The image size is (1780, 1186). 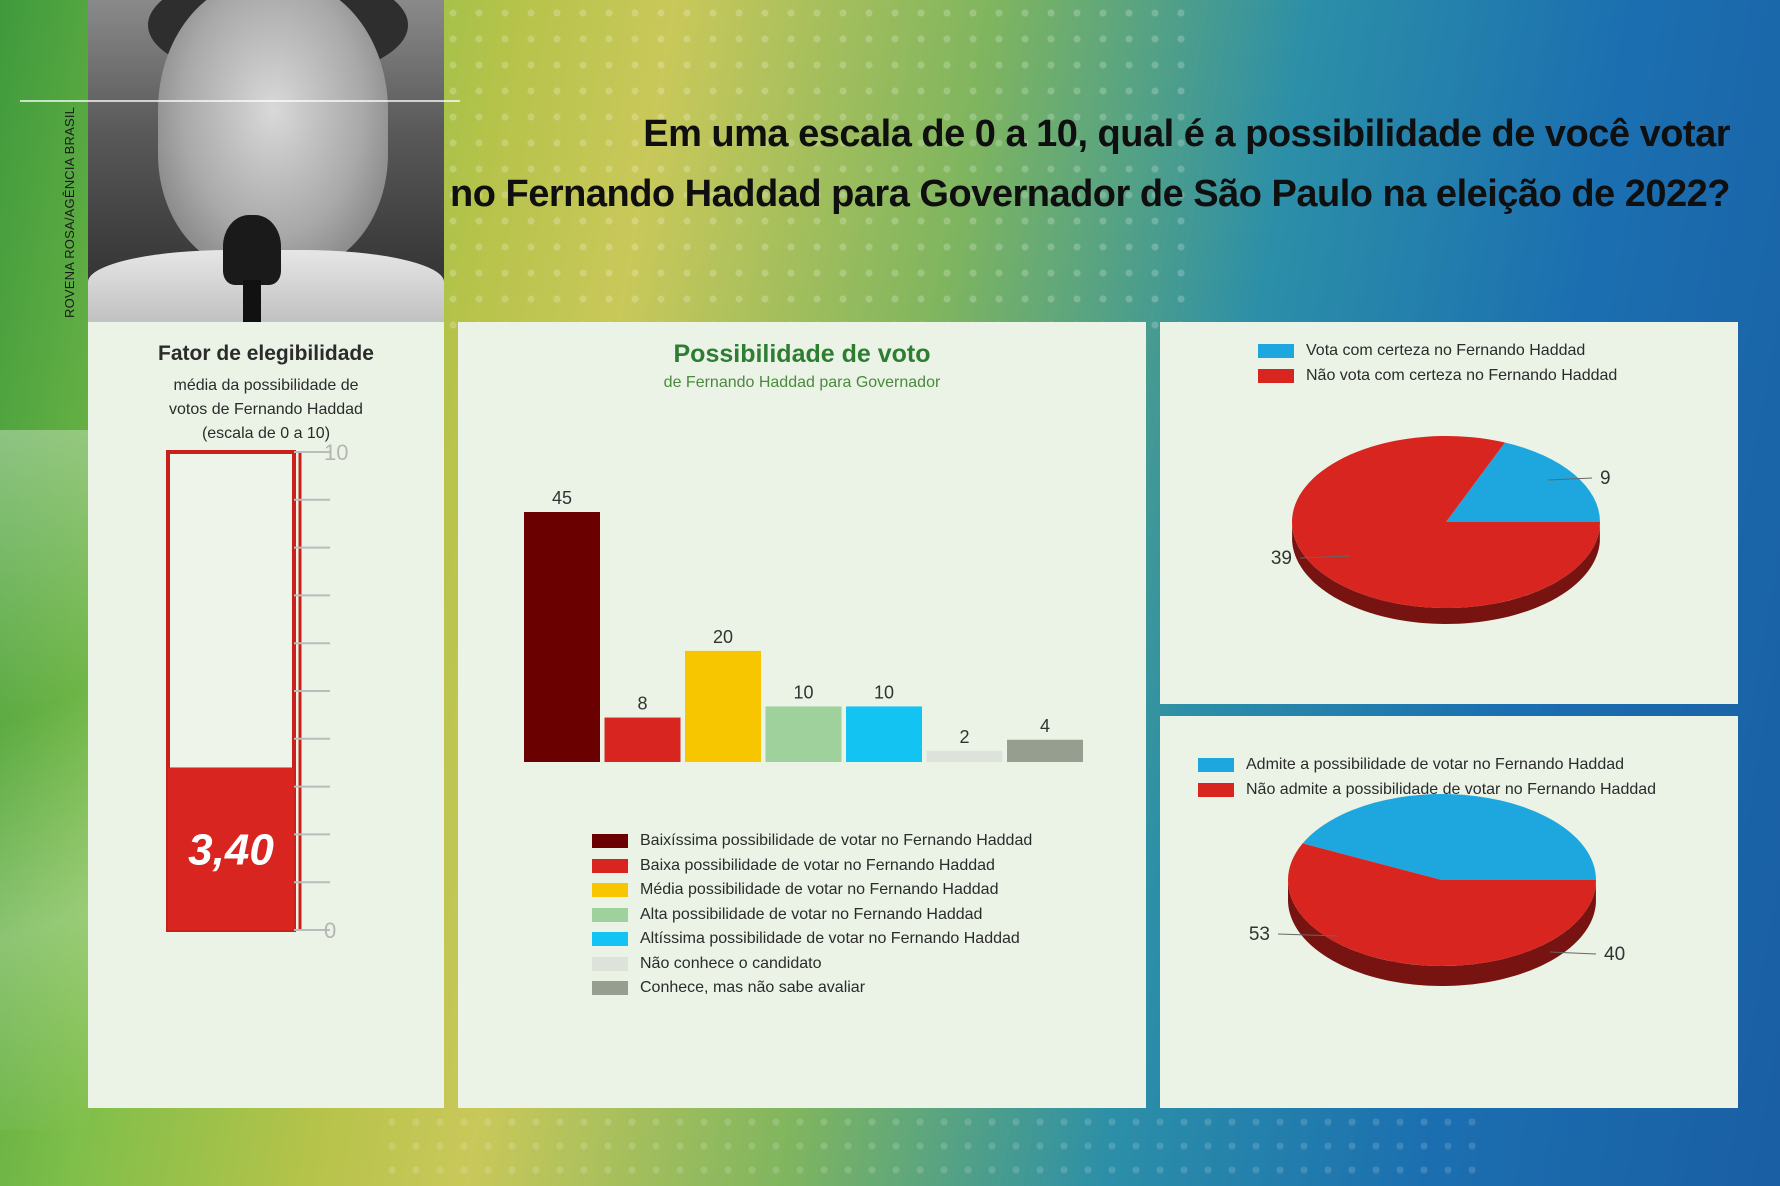 I want to click on gauge-tick-label-min: 0, so click(x=330, y=930).